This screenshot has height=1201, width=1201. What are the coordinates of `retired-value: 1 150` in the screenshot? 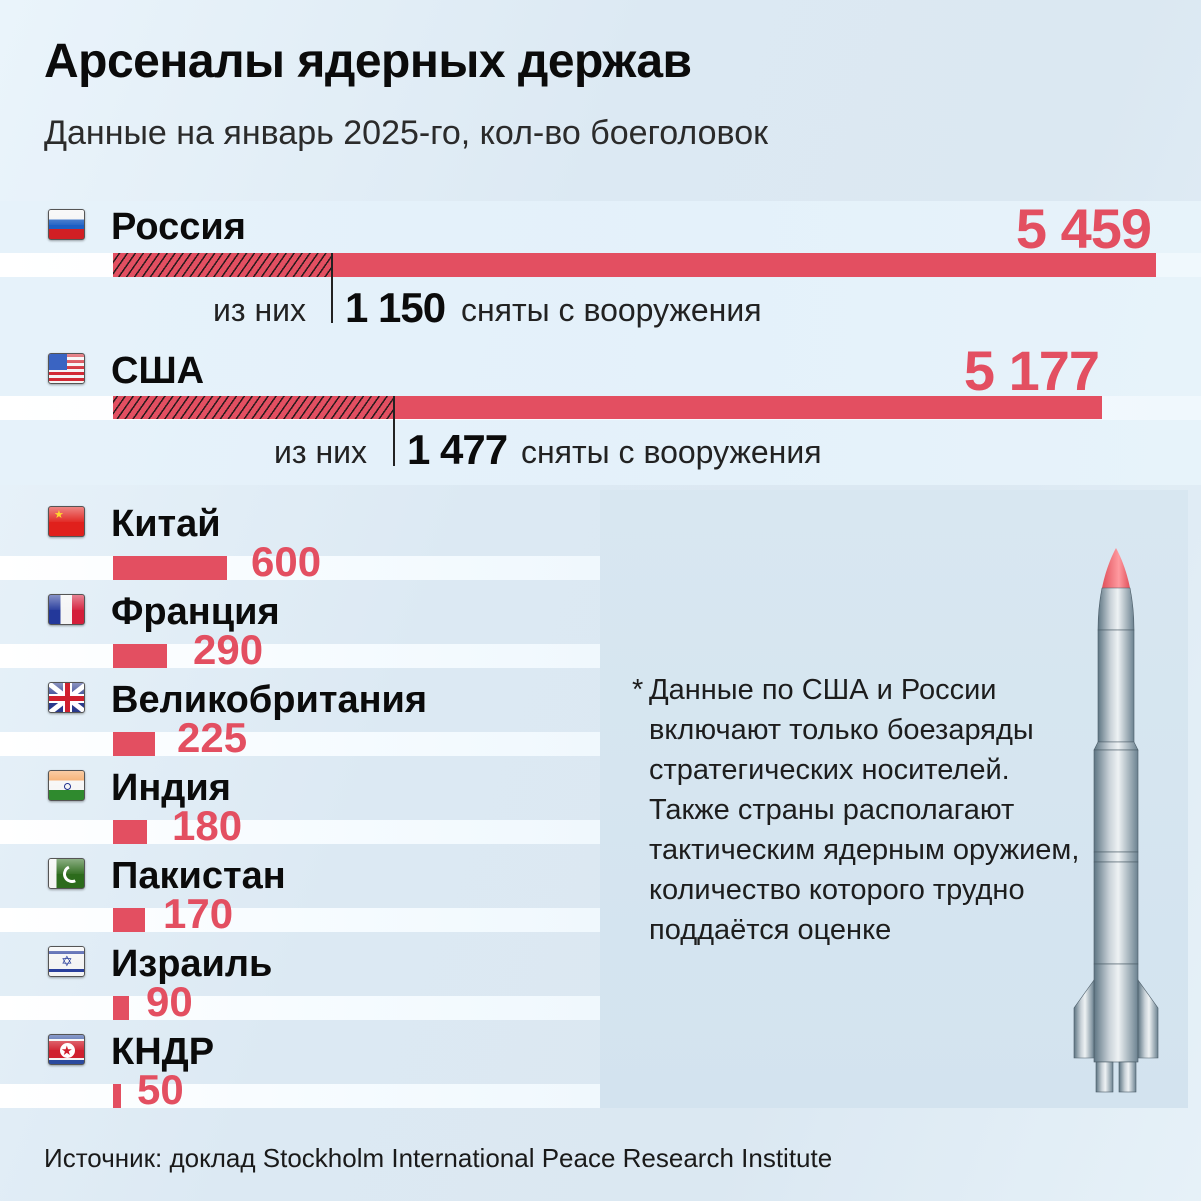 It's located at (395, 307).